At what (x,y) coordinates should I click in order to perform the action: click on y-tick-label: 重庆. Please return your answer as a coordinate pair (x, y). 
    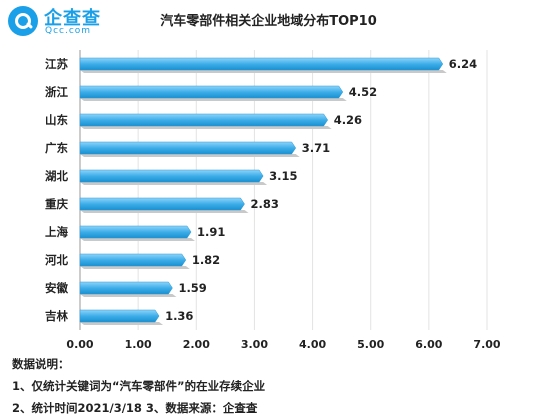
    Looking at the image, I should click on (56, 204).